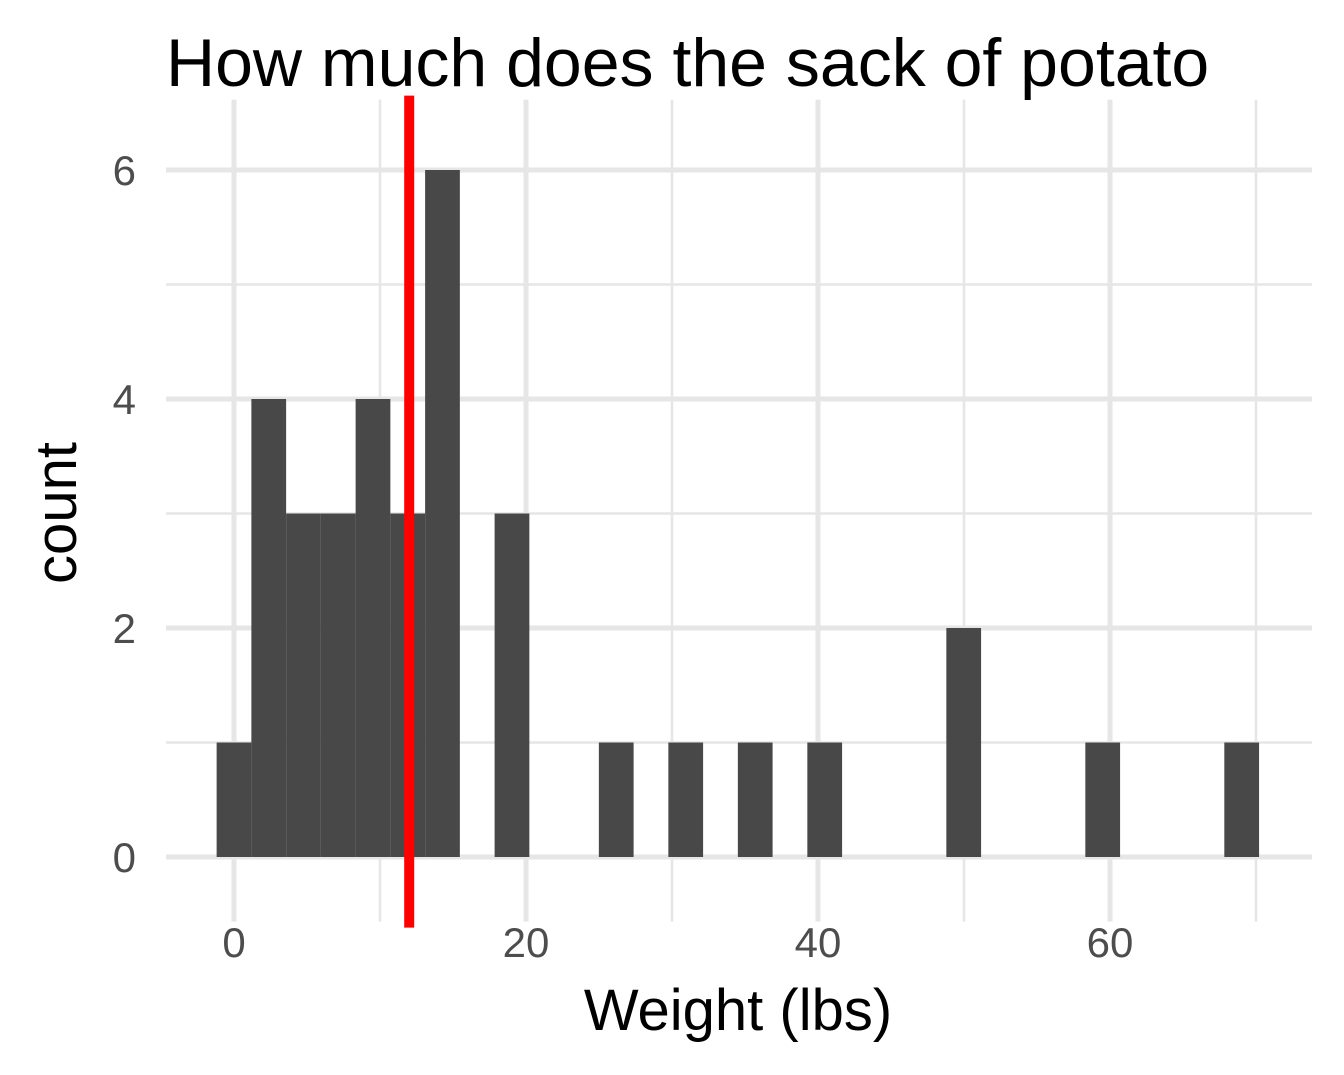 This screenshot has width=1344, height=1075. Describe the element at coordinates (124, 628) in the screenshot. I see `y-tick-label: 2` at that location.